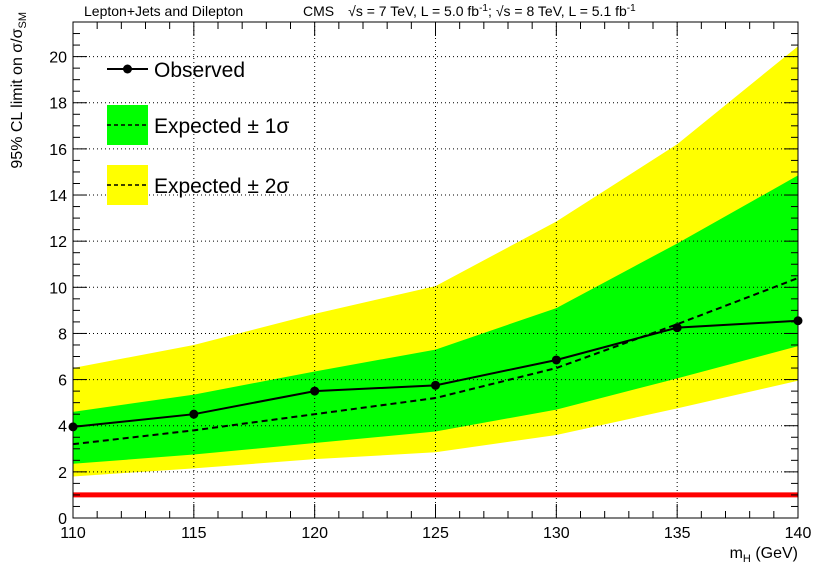  What do you see at coordinates (127, 69) in the screenshot?
I see `legend-observed-marker` at bounding box center [127, 69].